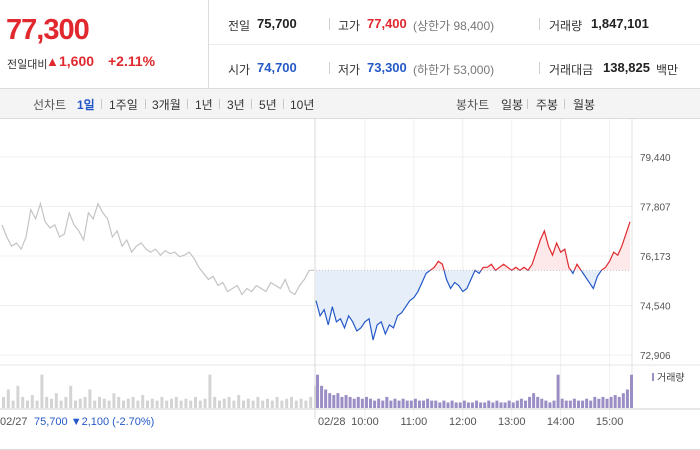  What do you see at coordinates (277, 67) in the screenshot?
I see `open-value: 74,700` at bounding box center [277, 67].